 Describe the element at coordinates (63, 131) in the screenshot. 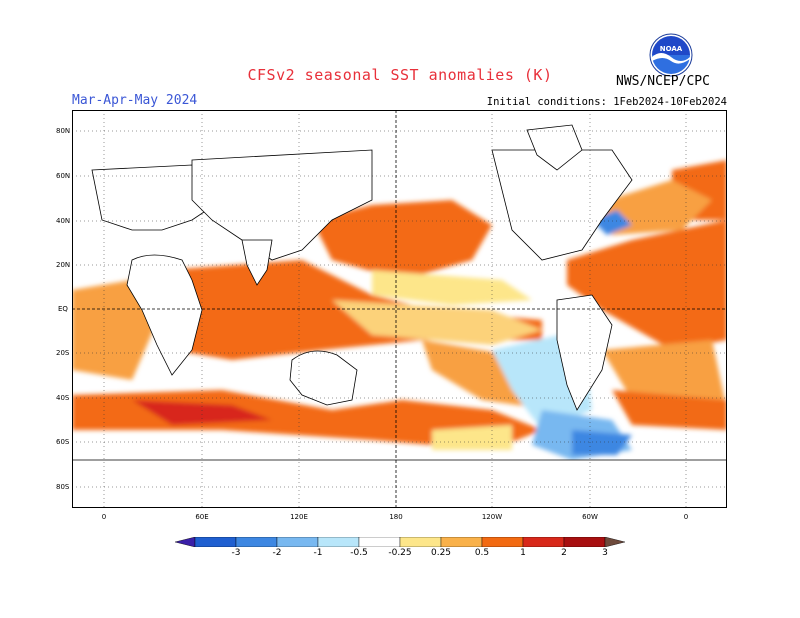

I see `lat-label-80n: 80N` at that location.